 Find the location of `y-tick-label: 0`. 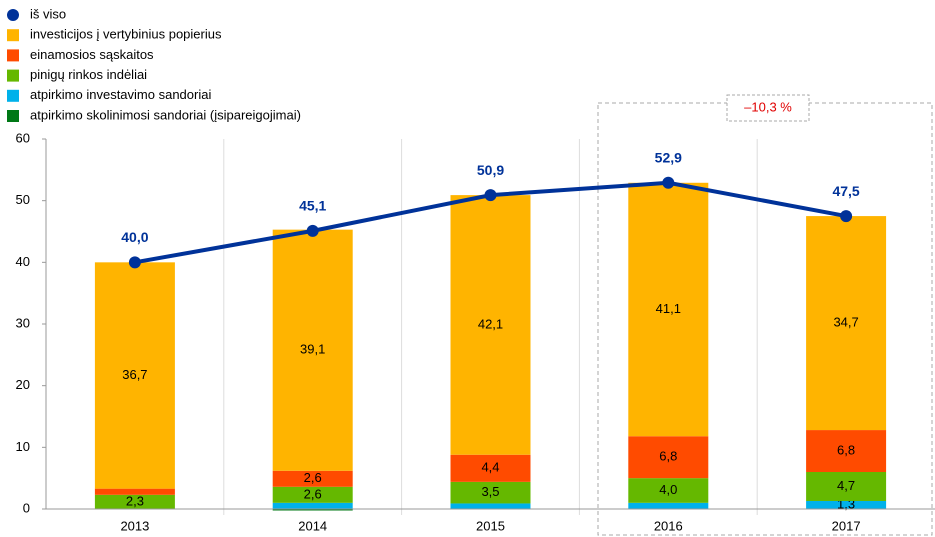

y-tick-label: 0 is located at coordinates (26, 507).